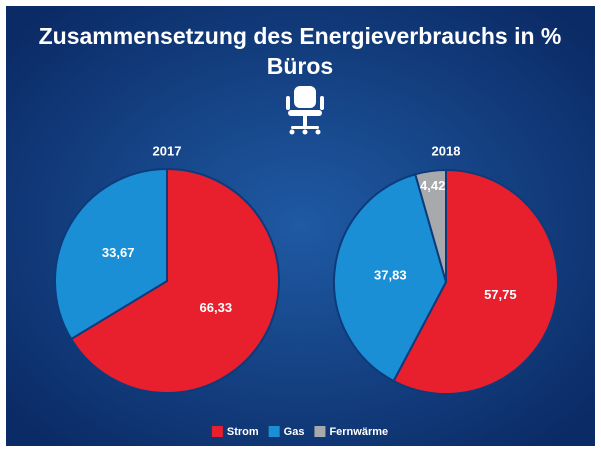 This screenshot has width=601, height=450. Describe the element at coordinates (358, 432) in the screenshot. I see `legend-label: Fernwärme` at that location.